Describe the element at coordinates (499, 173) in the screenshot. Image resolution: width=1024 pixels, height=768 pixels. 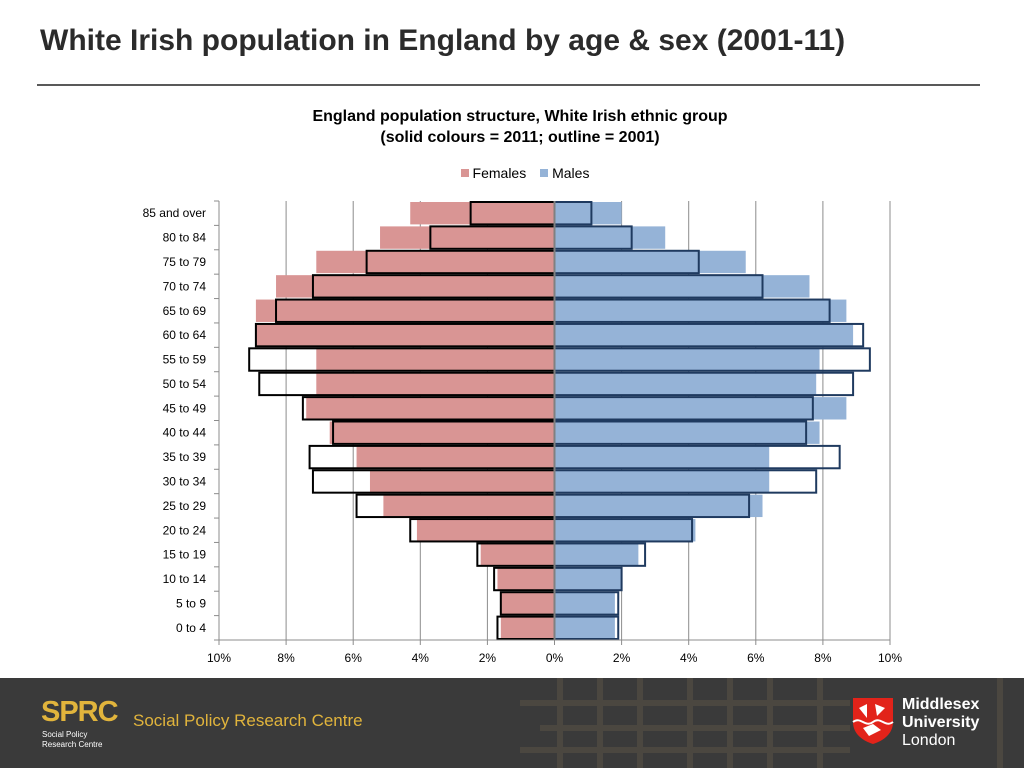
I see `legend-label-females: Females` at that location.